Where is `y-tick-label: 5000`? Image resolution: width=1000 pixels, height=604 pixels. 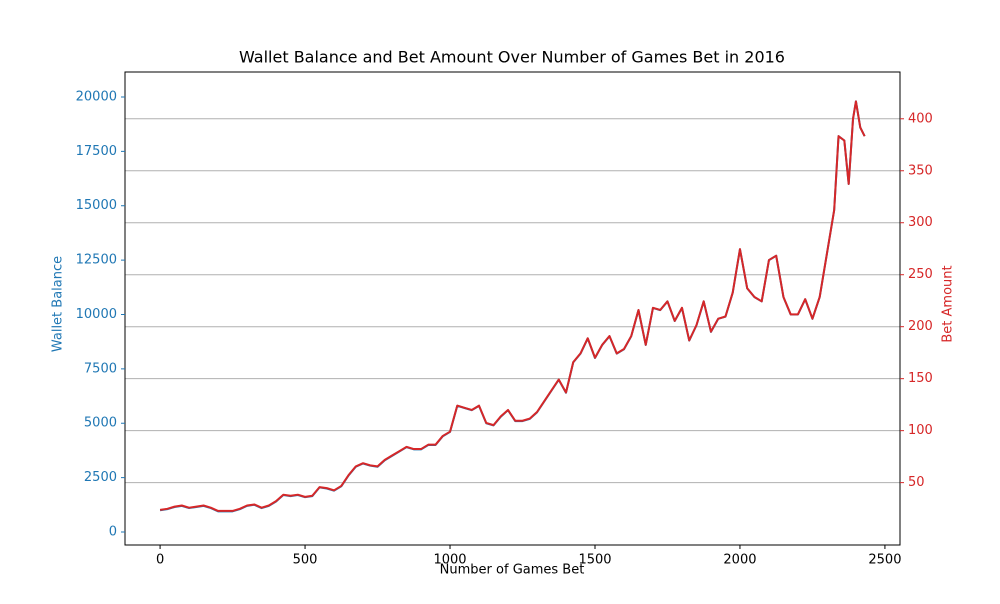
y-tick-label: 5000 is located at coordinates (100, 423).